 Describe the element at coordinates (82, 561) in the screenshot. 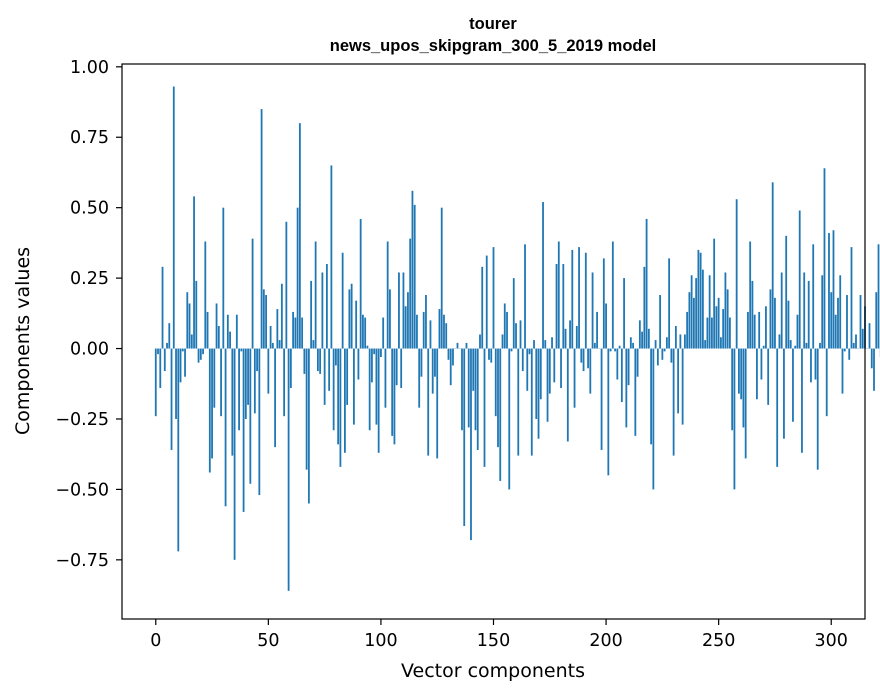

I see `y-tick-label: −0.75` at that location.